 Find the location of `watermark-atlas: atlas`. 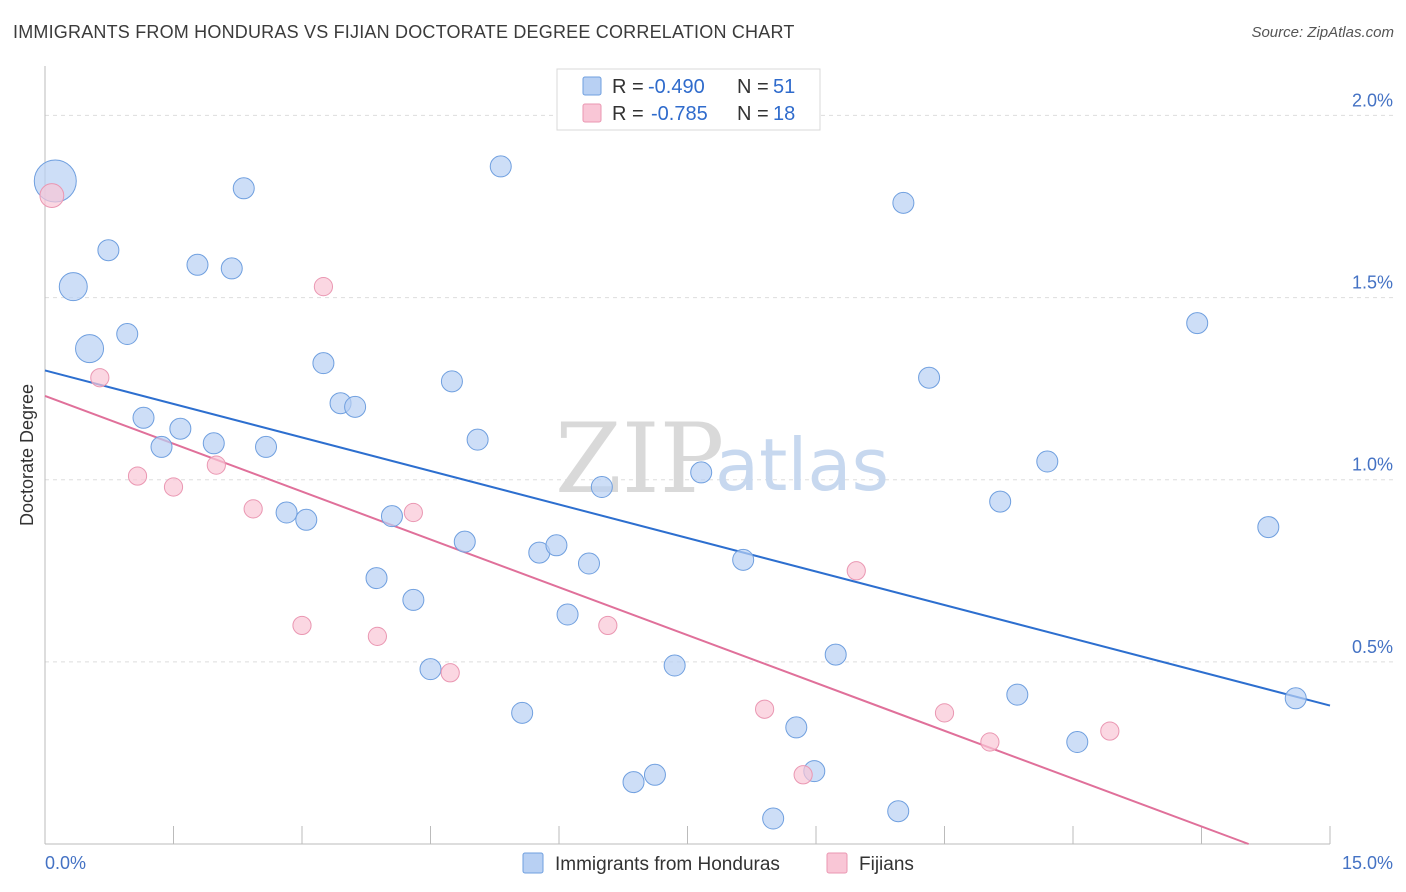

watermark-atlas: atlas is located at coordinates (802, 465).